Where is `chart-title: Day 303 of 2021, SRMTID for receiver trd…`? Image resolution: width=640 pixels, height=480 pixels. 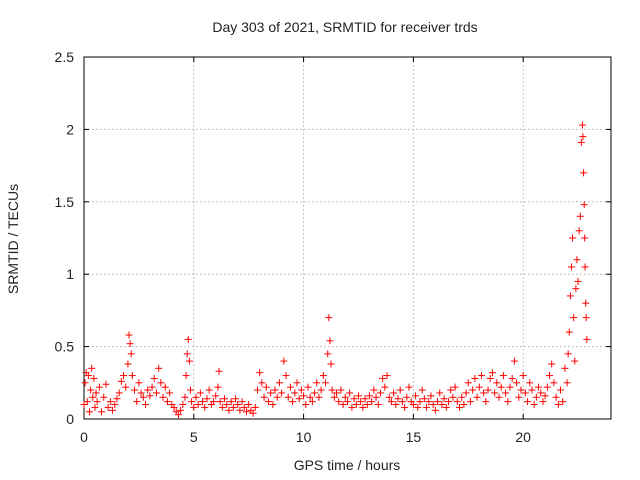 chart-title: Day 303 of 2021, SRMTID for receiver trd… is located at coordinates (344, 27).